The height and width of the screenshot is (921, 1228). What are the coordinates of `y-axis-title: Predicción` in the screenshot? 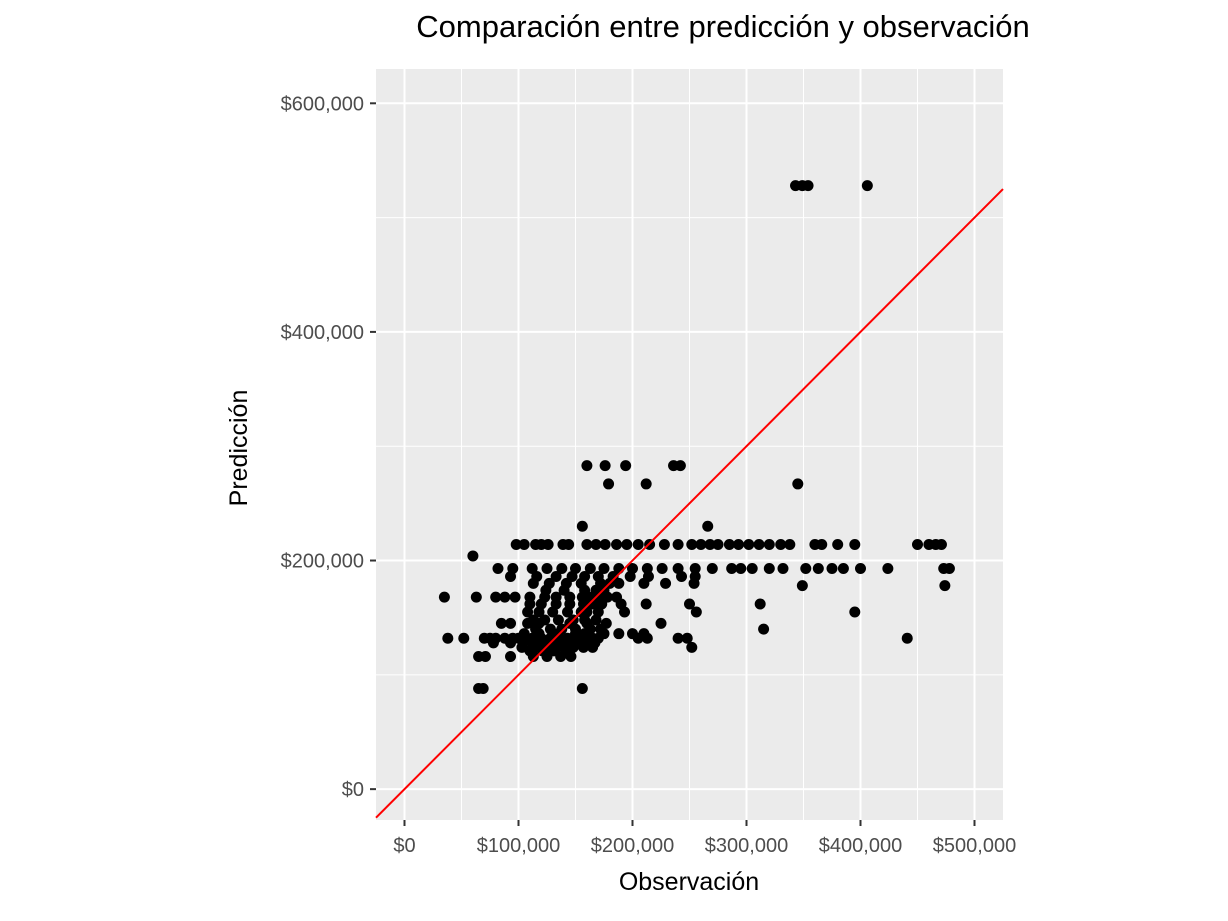 It's located at (239, 448).